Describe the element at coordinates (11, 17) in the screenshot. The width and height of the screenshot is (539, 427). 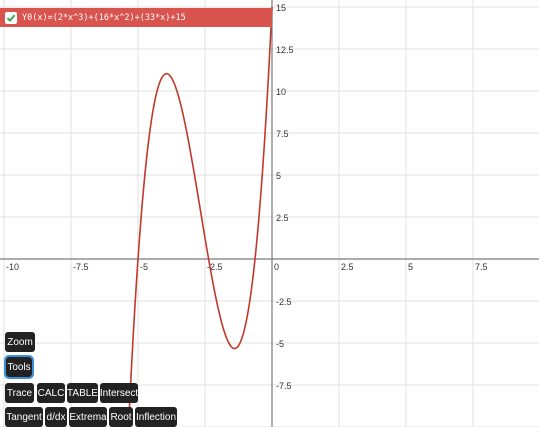
I see `checkmark-icon` at that location.